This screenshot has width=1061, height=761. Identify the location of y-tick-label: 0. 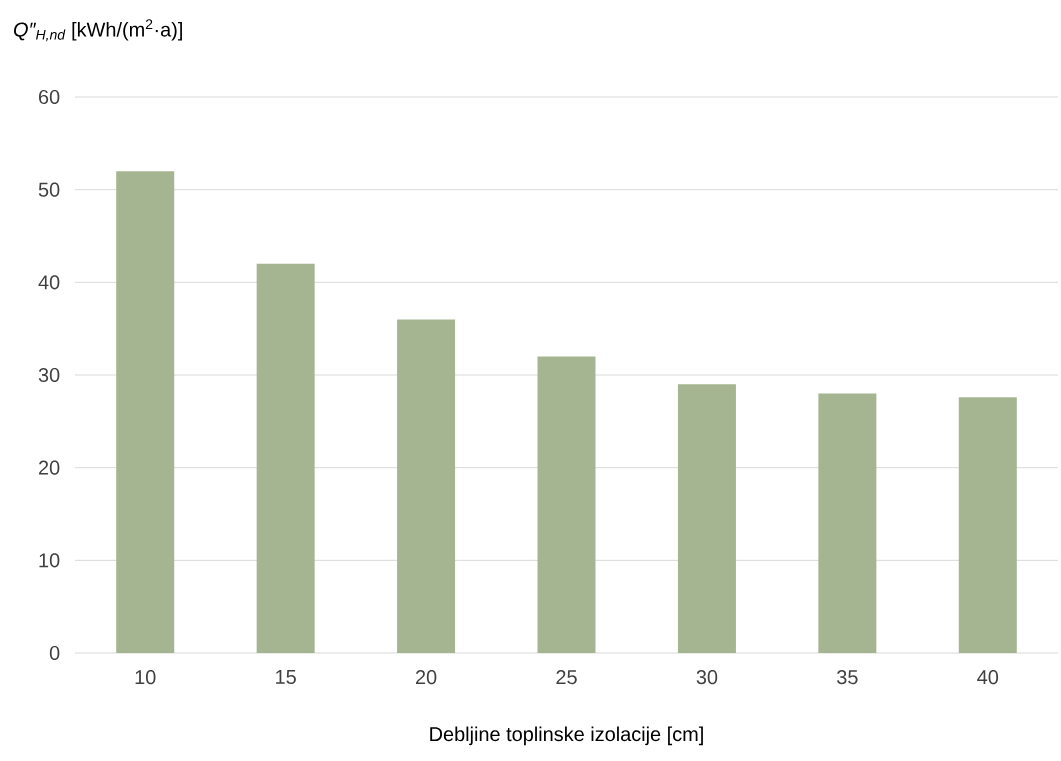
(54, 653).